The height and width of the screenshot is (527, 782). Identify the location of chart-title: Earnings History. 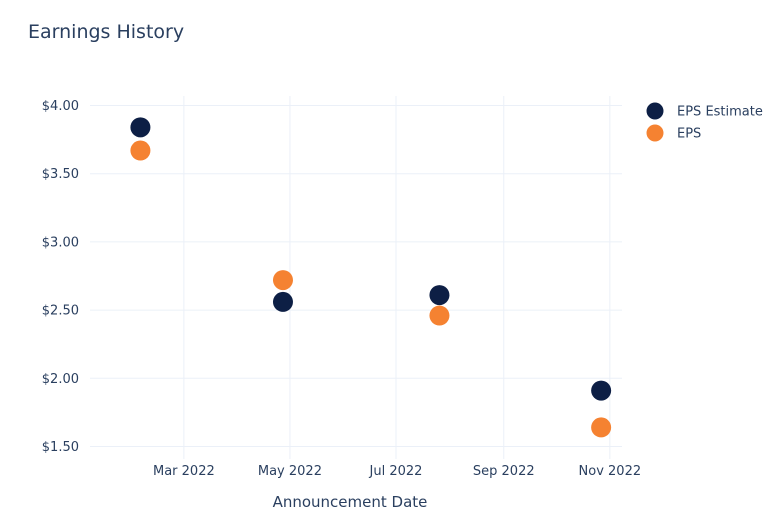
(106, 32).